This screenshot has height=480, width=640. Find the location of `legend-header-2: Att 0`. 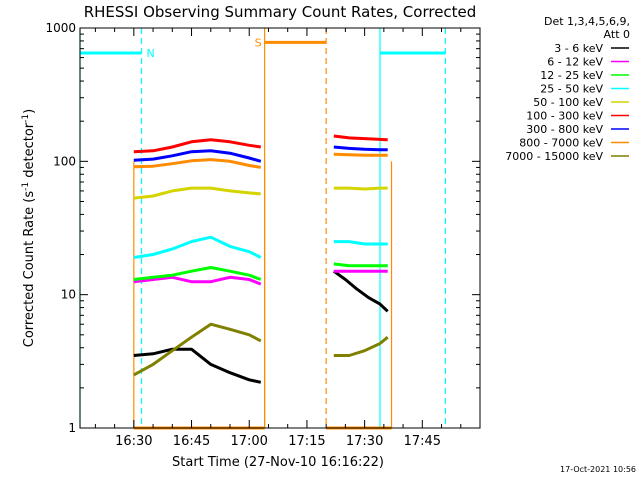

legend-header-2: Att 0 is located at coordinates (617, 34).